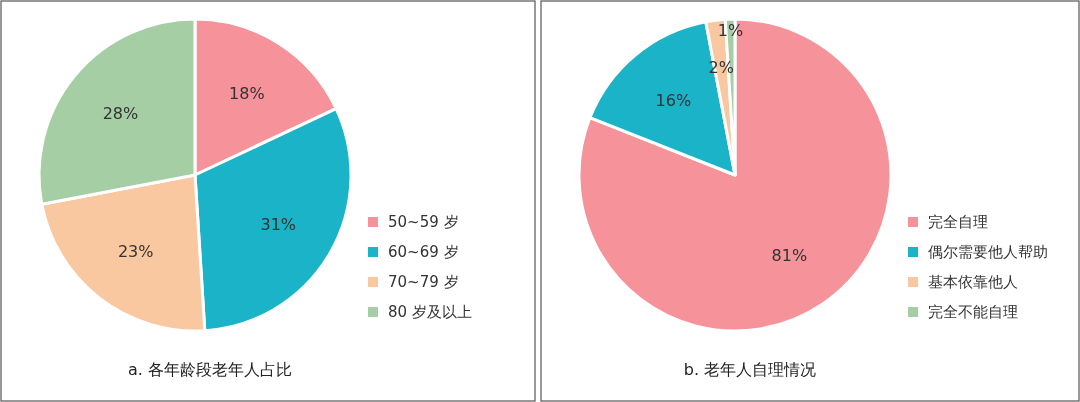 The image size is (1080, 402). I want to click on text: a. 各年龄段老年人占比, so click(210, 369).